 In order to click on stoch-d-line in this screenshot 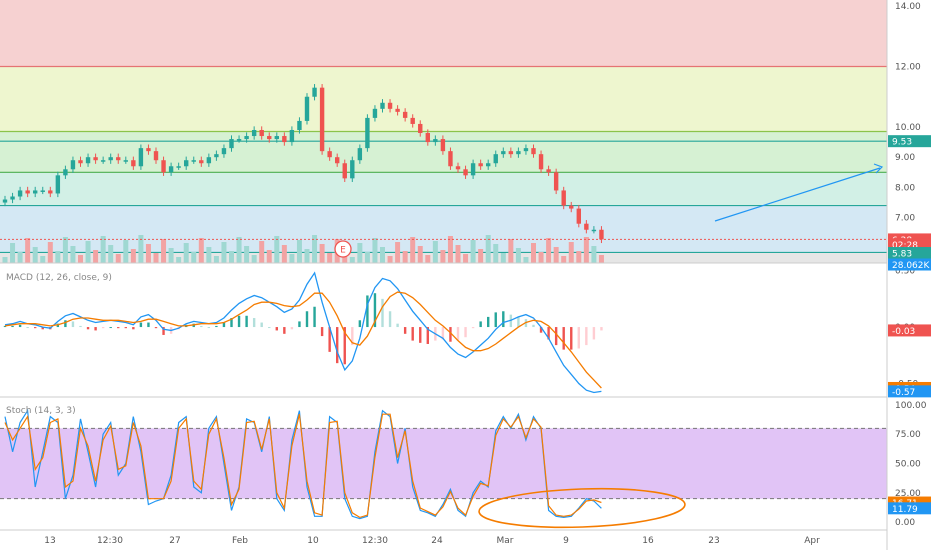, I will do `click(303, 466)`.